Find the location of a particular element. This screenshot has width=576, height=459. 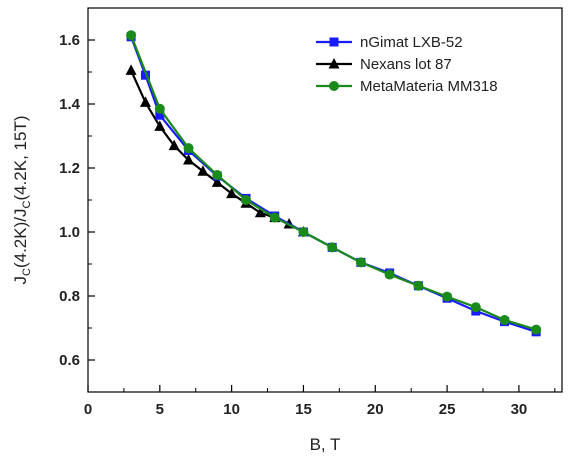

x-tick-label: 10 is located at coordinates (231, 409).